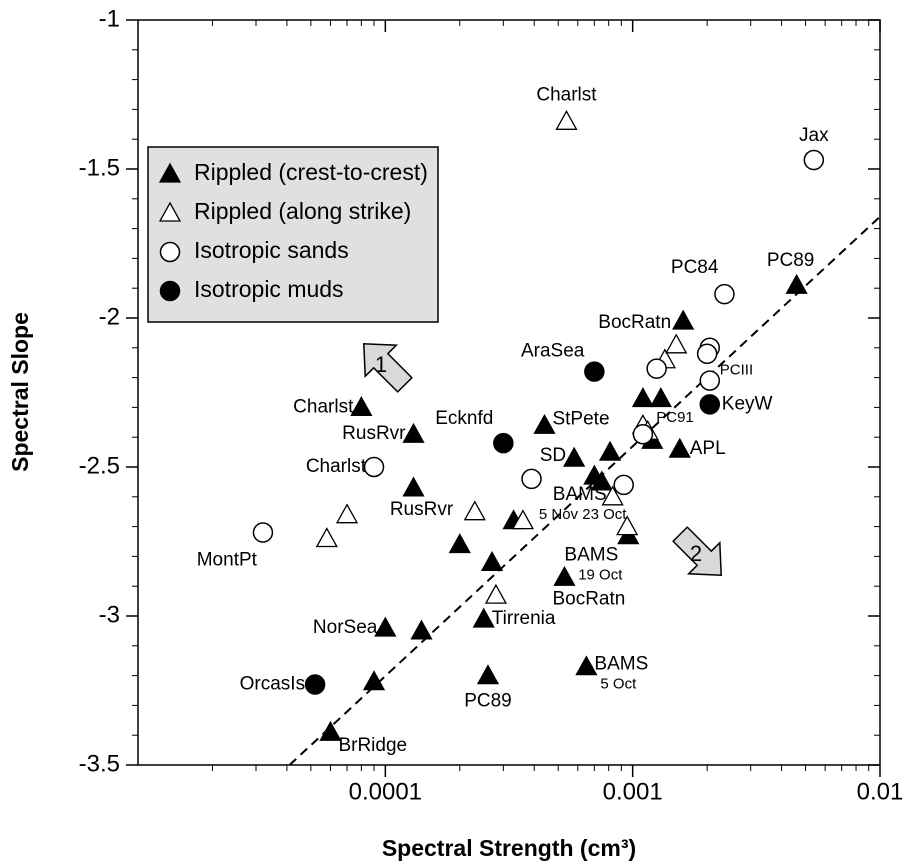 The image size is (909, 865). I want to click on point-label: NorSea, so click(345, 627).